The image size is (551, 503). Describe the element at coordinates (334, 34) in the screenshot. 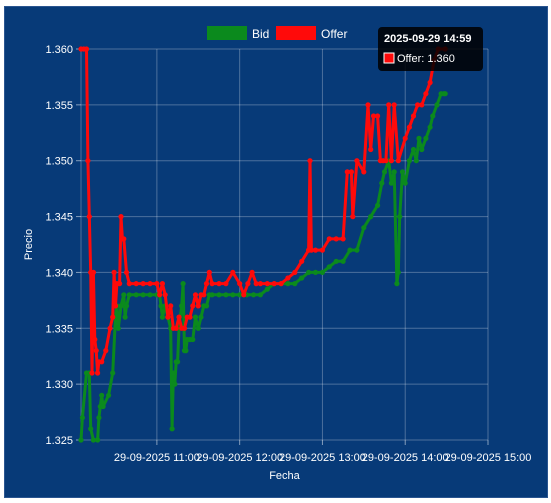

I see `legend-label-offer: Offer` at that location.